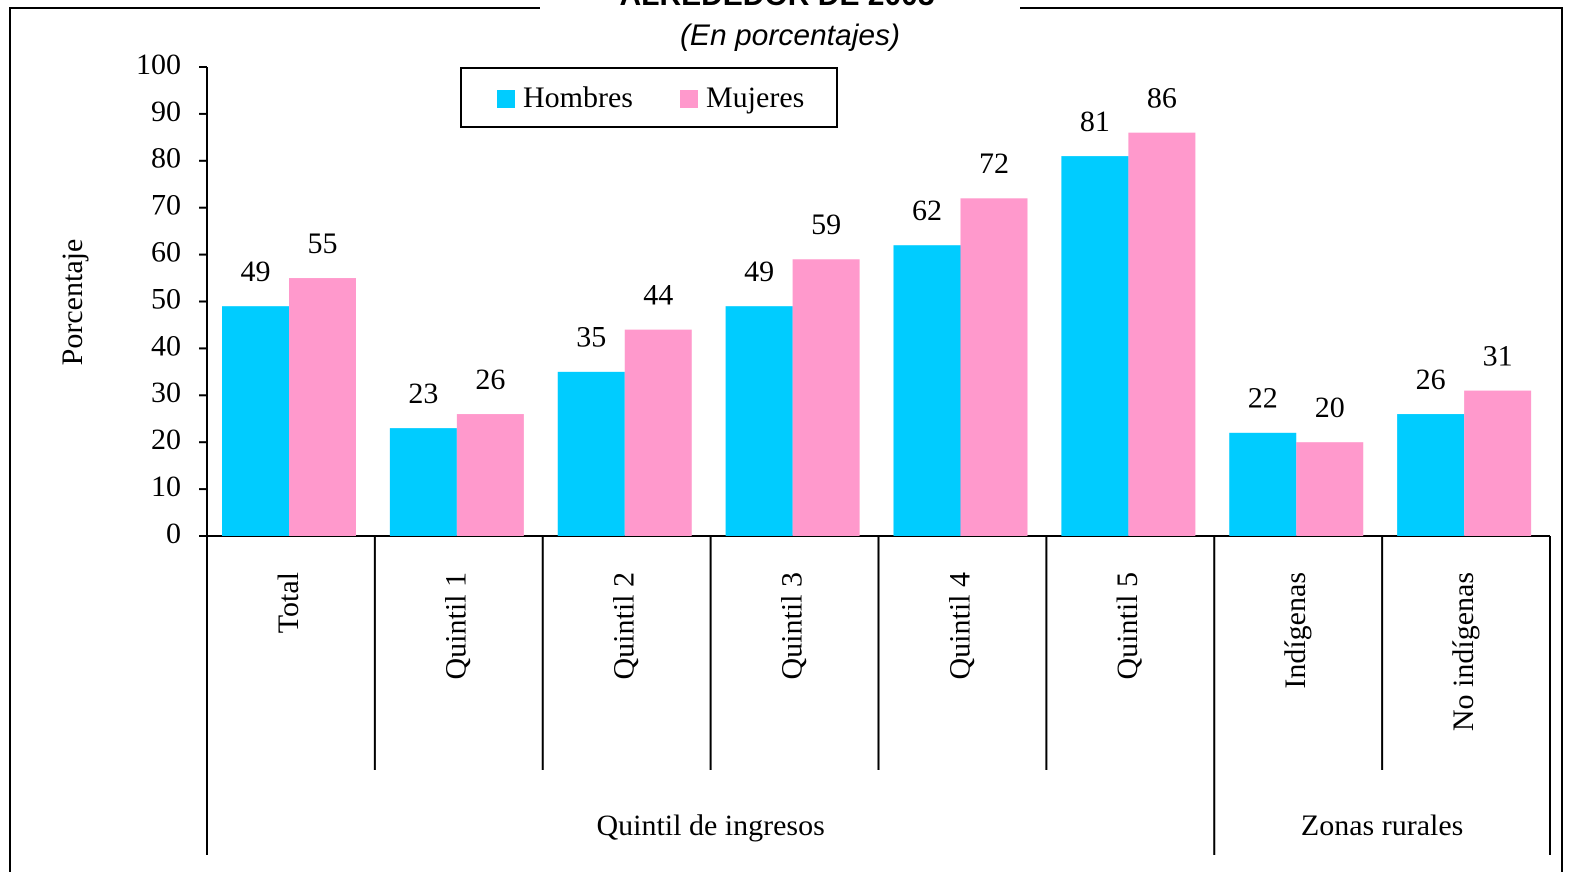 The height and width of the screenshot is (872, 1569). I want to click on x-tick-label: Indígenas, so click(1295, 630).